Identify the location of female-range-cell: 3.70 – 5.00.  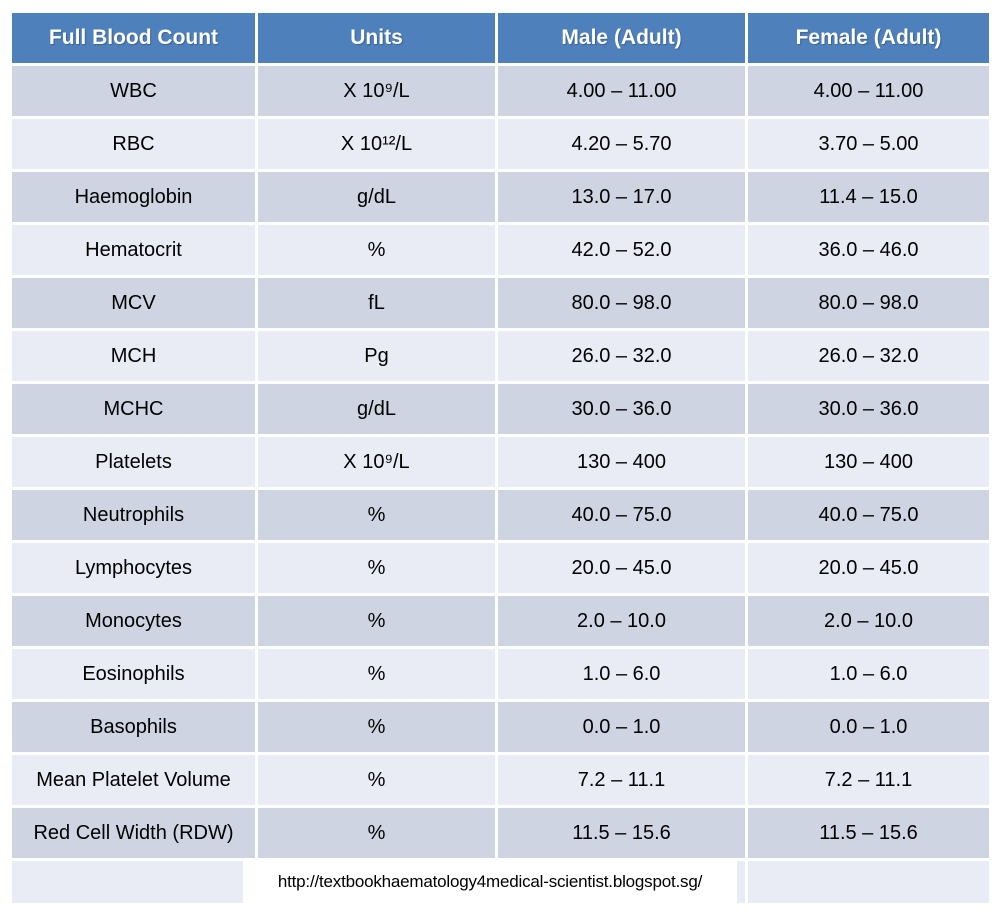
(868, 144).